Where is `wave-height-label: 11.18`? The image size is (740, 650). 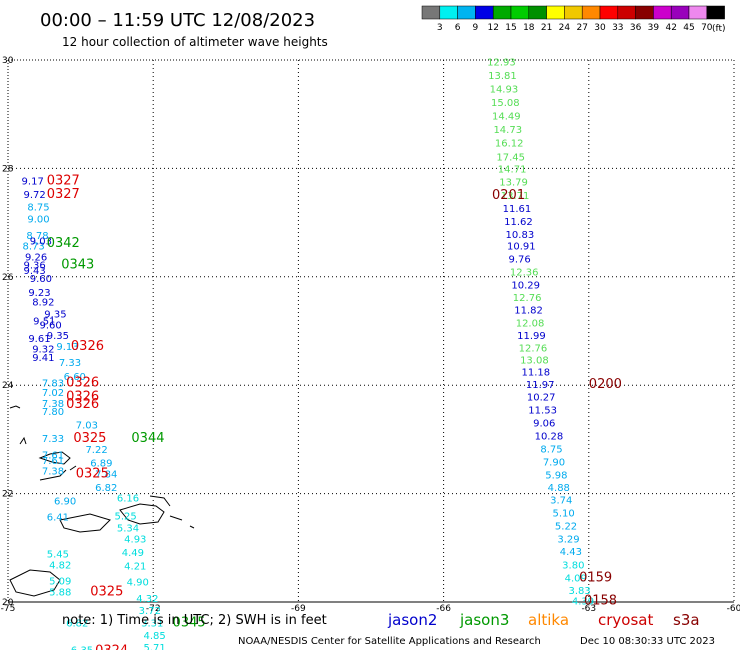
wave-height-label: 11.18 is located at coordinates (536, 372).